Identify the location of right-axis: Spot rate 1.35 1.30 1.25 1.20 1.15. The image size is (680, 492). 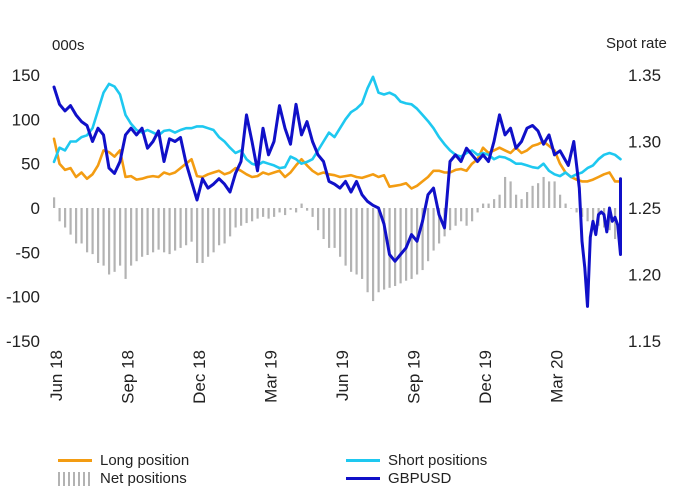
(636, 193).